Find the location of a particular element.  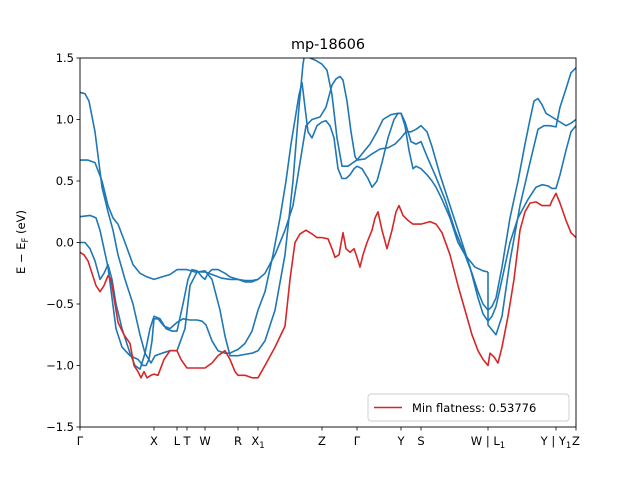

y-tick-label: −0.5 is located at coordinates (60, 304).